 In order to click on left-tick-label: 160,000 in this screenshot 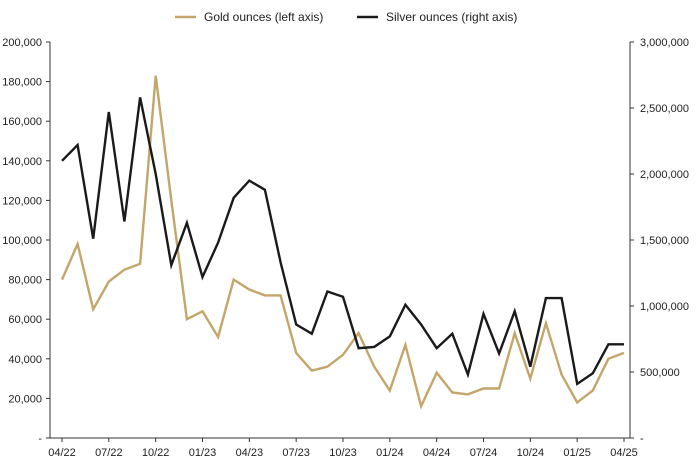, I will do `click(22, 122)`.